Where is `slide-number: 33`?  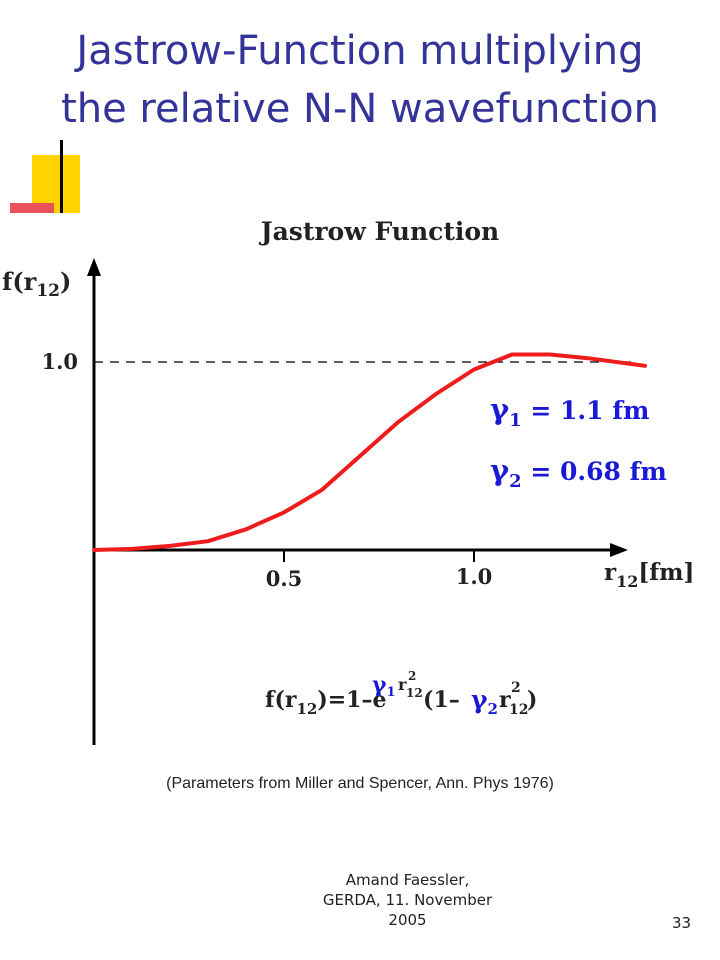
slide-number: 33 is located at coordinates (682, 923).